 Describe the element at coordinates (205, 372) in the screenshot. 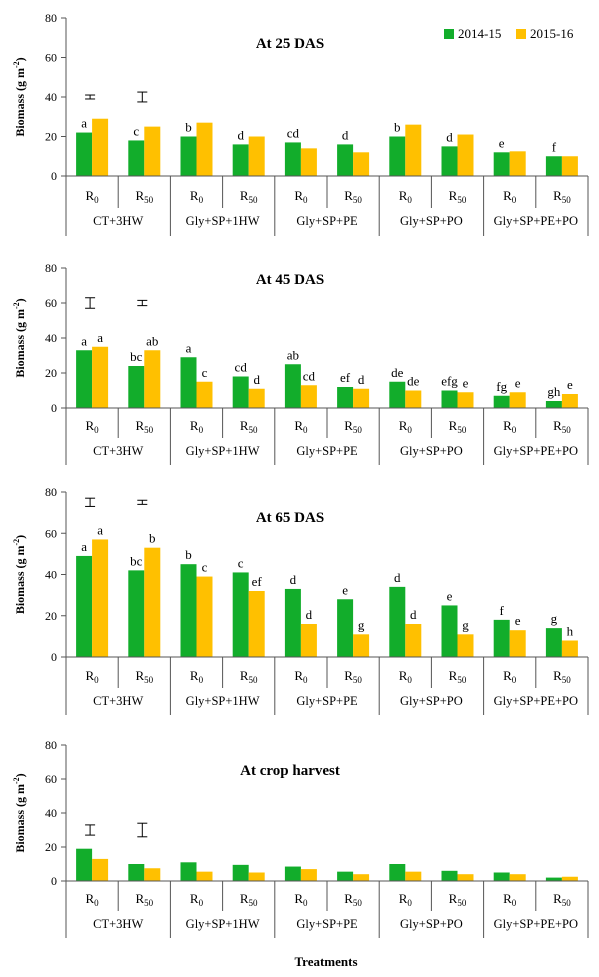

I see `significance-label: c` at that location.